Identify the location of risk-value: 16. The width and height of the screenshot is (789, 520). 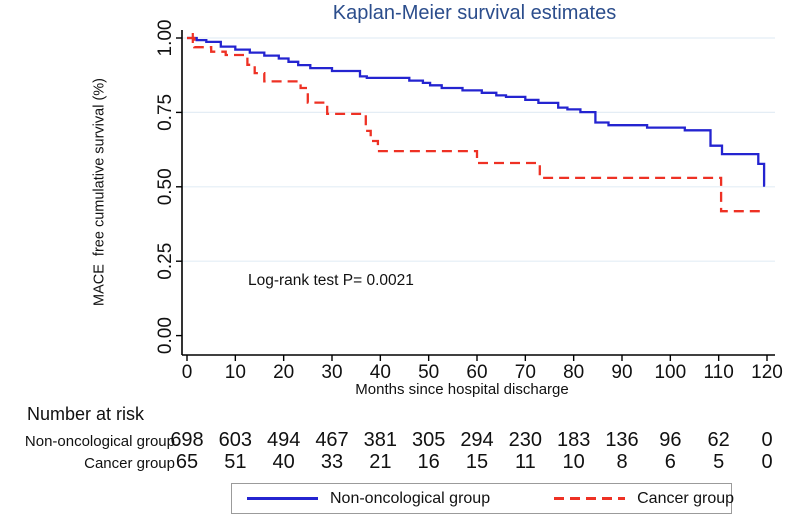
(428, 462).